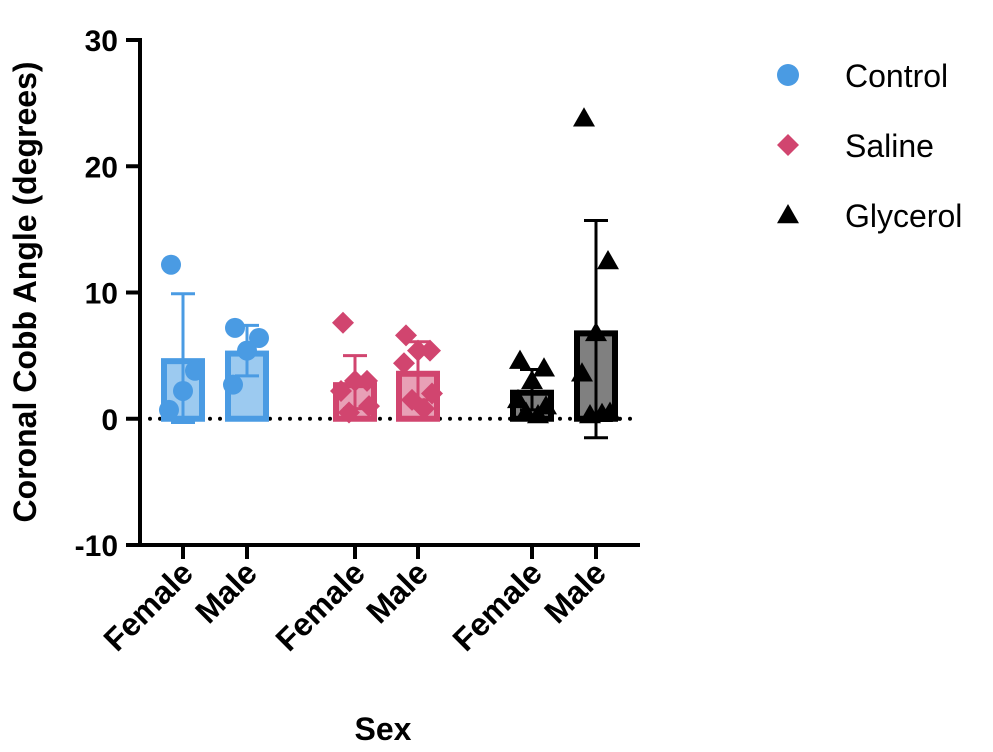 The width and height of the screenshot is (993, 752). Describe the element at coordinates (109, 420) in the screenshot. I see `y-tick-label: 0` at that location.